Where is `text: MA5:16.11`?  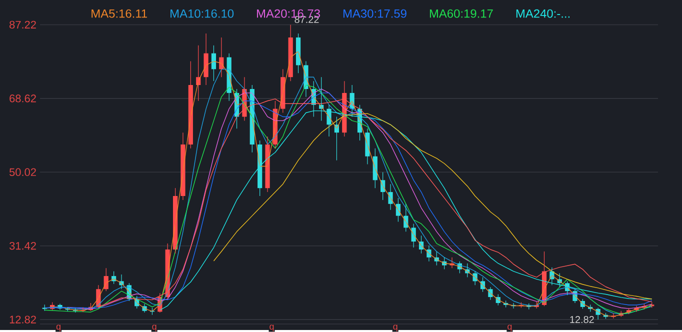
text: MA5:16.11 is located at coordinates (119, 13).